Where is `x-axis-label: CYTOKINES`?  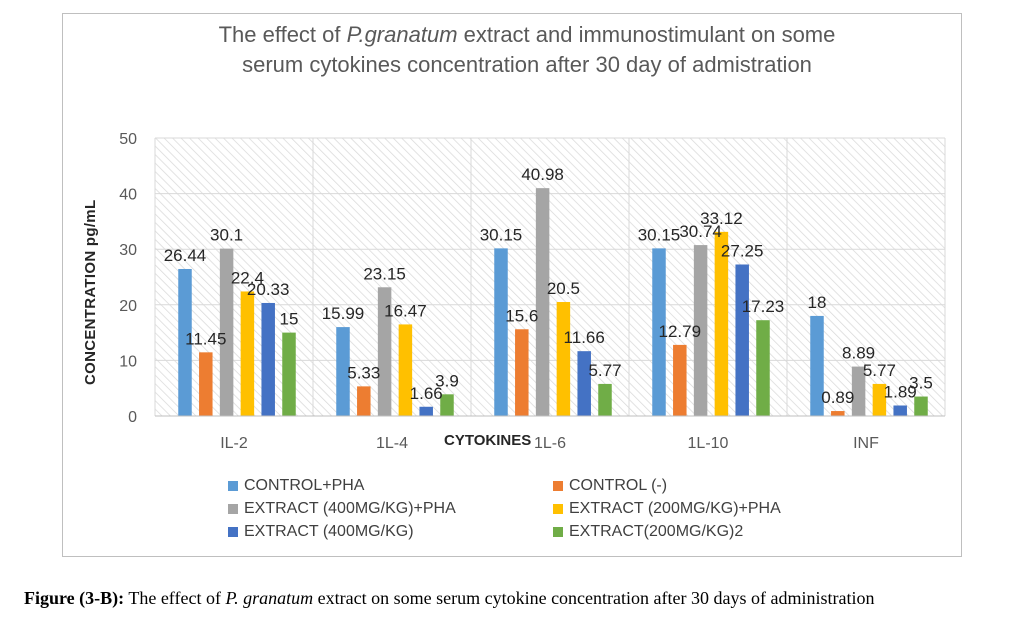 x-axis-label: CYTOKINES is located at coordinates (488, 440).